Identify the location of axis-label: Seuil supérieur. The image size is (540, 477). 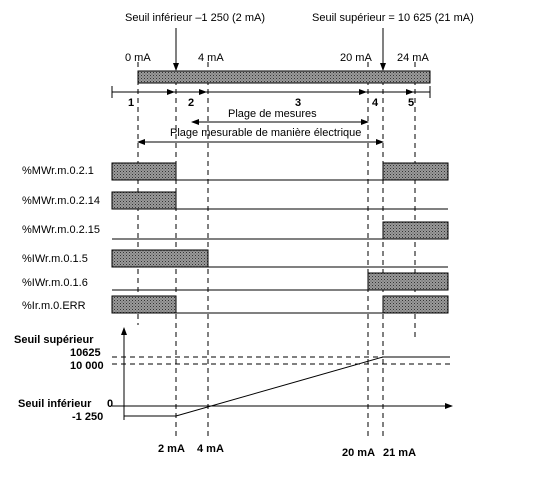
(54, 340).